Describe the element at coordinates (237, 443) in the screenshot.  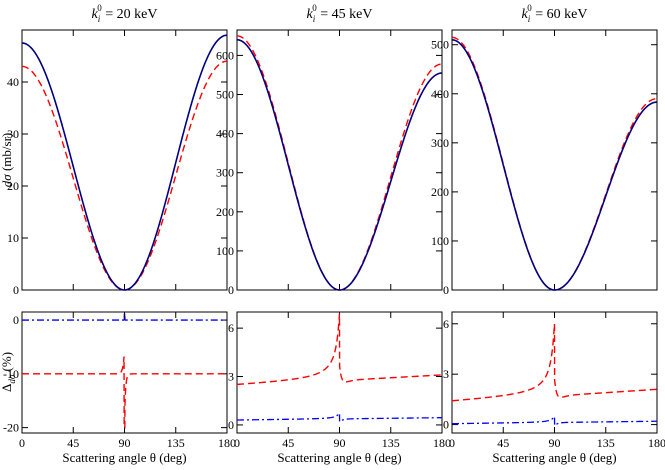
I see `panel-2-xtick-label: 0` at that location.